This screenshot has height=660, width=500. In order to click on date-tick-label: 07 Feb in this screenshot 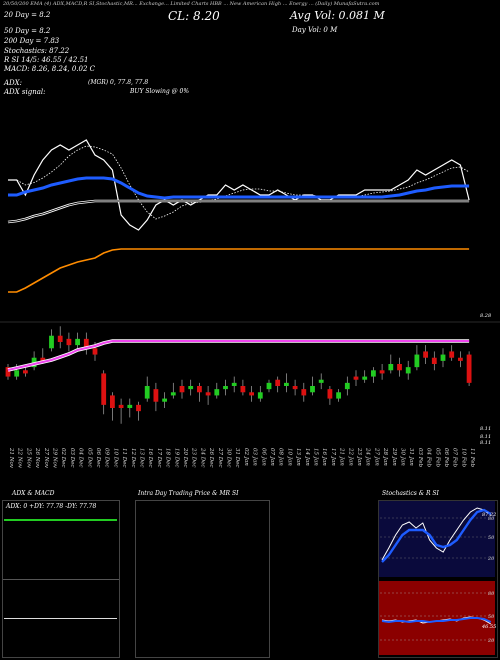, I will do `click(455, 458)`.